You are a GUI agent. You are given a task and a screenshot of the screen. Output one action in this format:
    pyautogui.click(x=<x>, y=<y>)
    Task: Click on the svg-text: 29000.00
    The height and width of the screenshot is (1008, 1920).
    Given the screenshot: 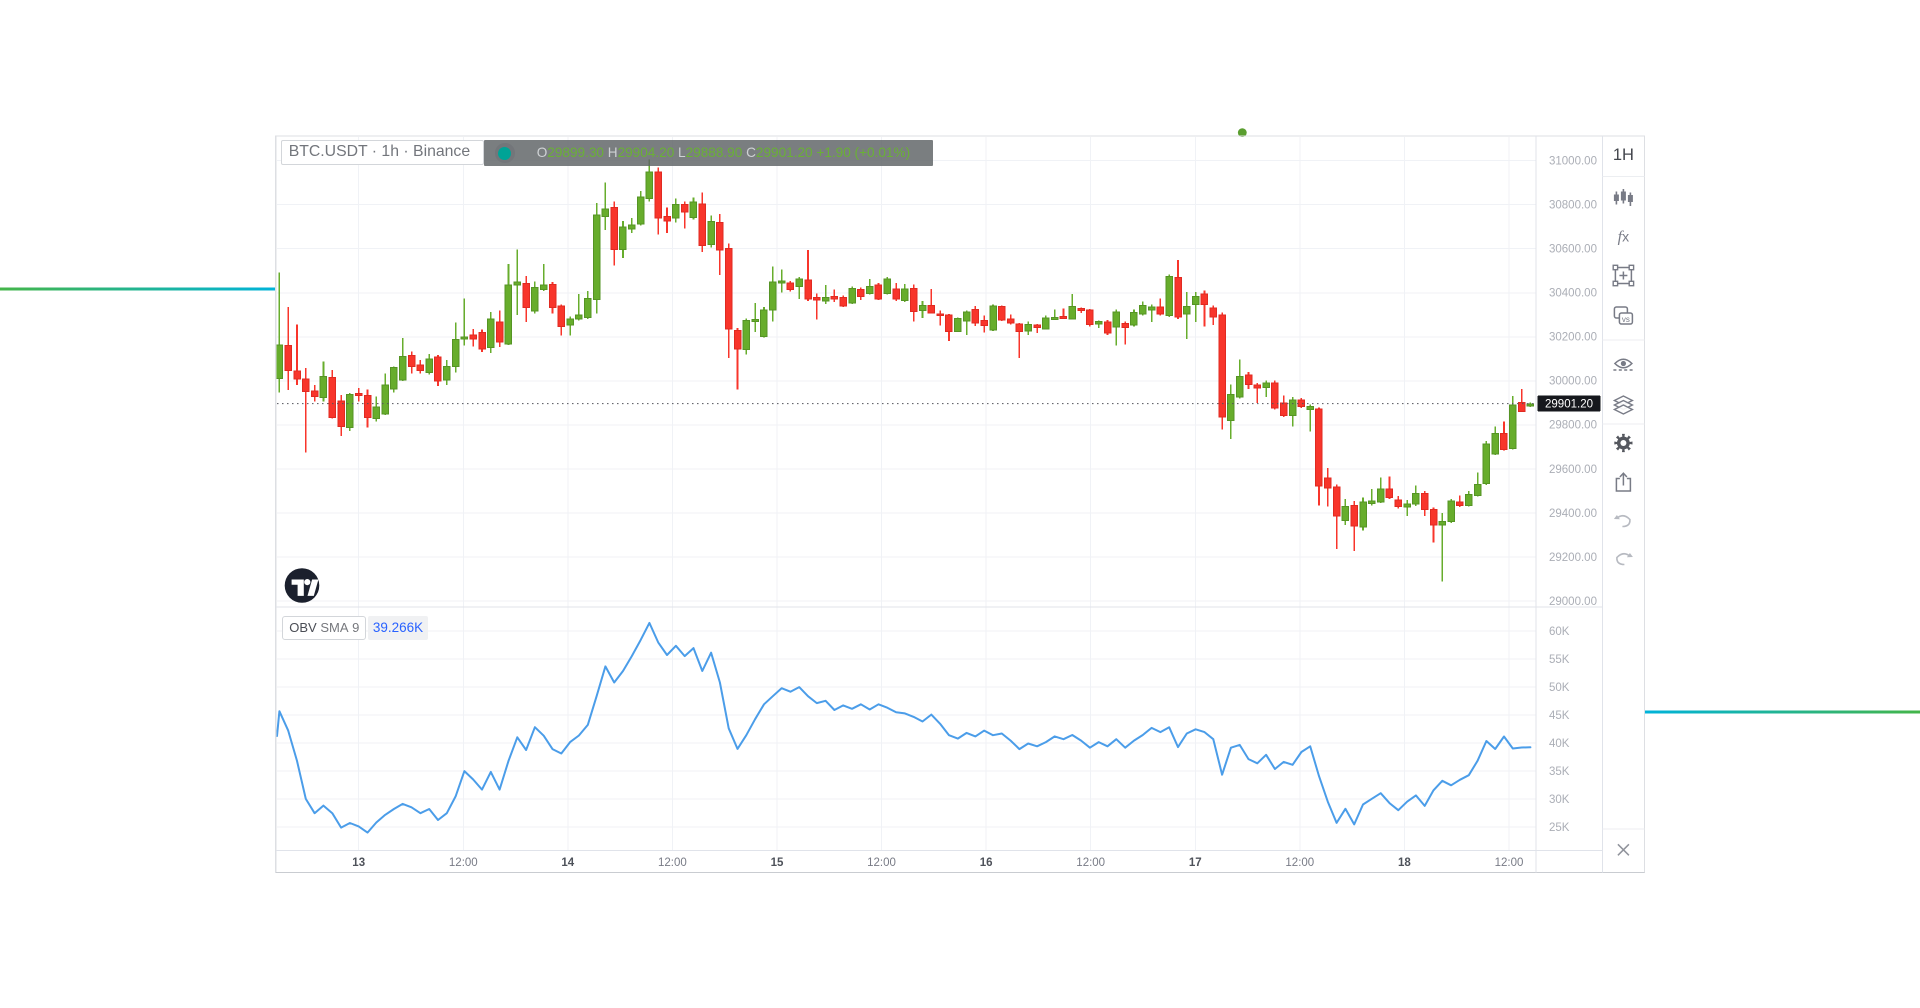 What is the action you would take?
    pyautogui.click(x=1573, y=602)
    